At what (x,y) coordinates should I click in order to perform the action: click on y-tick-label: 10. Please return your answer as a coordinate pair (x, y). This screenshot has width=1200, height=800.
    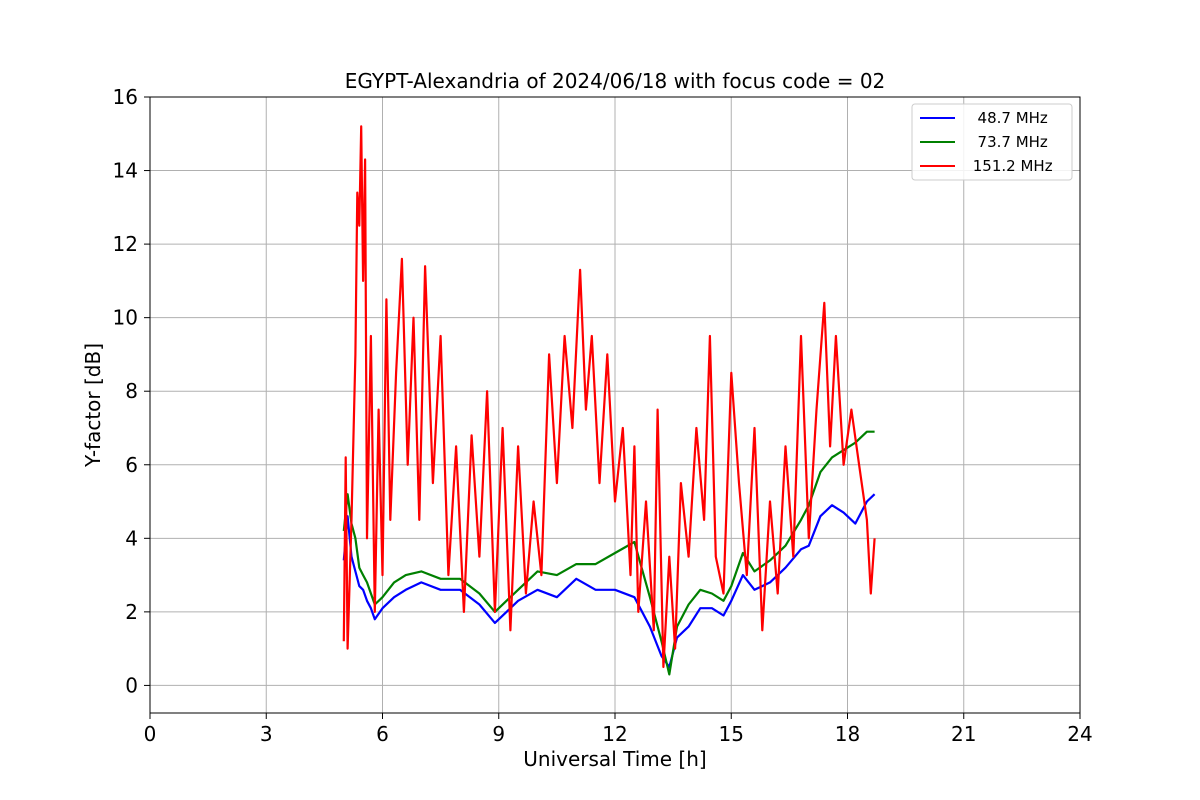
    Looking at the image, I should click on (125, 318).